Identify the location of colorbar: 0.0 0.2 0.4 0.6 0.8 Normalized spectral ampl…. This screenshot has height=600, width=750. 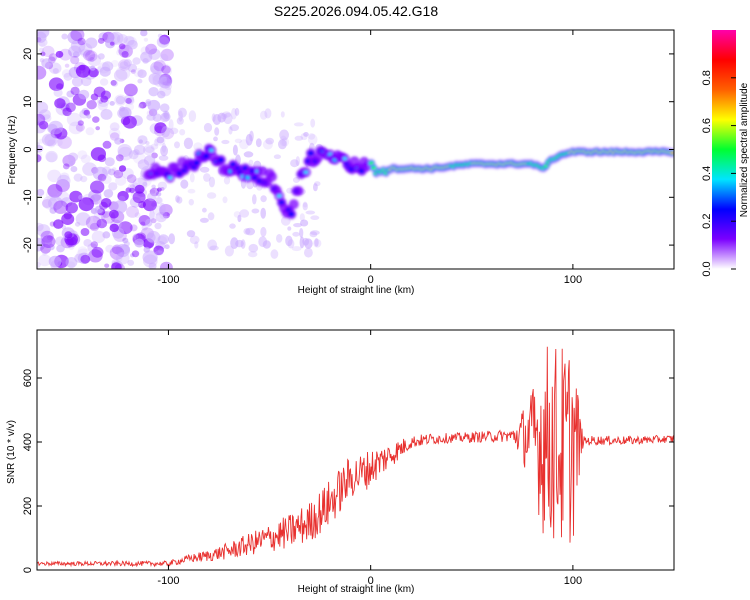
(725, 153).